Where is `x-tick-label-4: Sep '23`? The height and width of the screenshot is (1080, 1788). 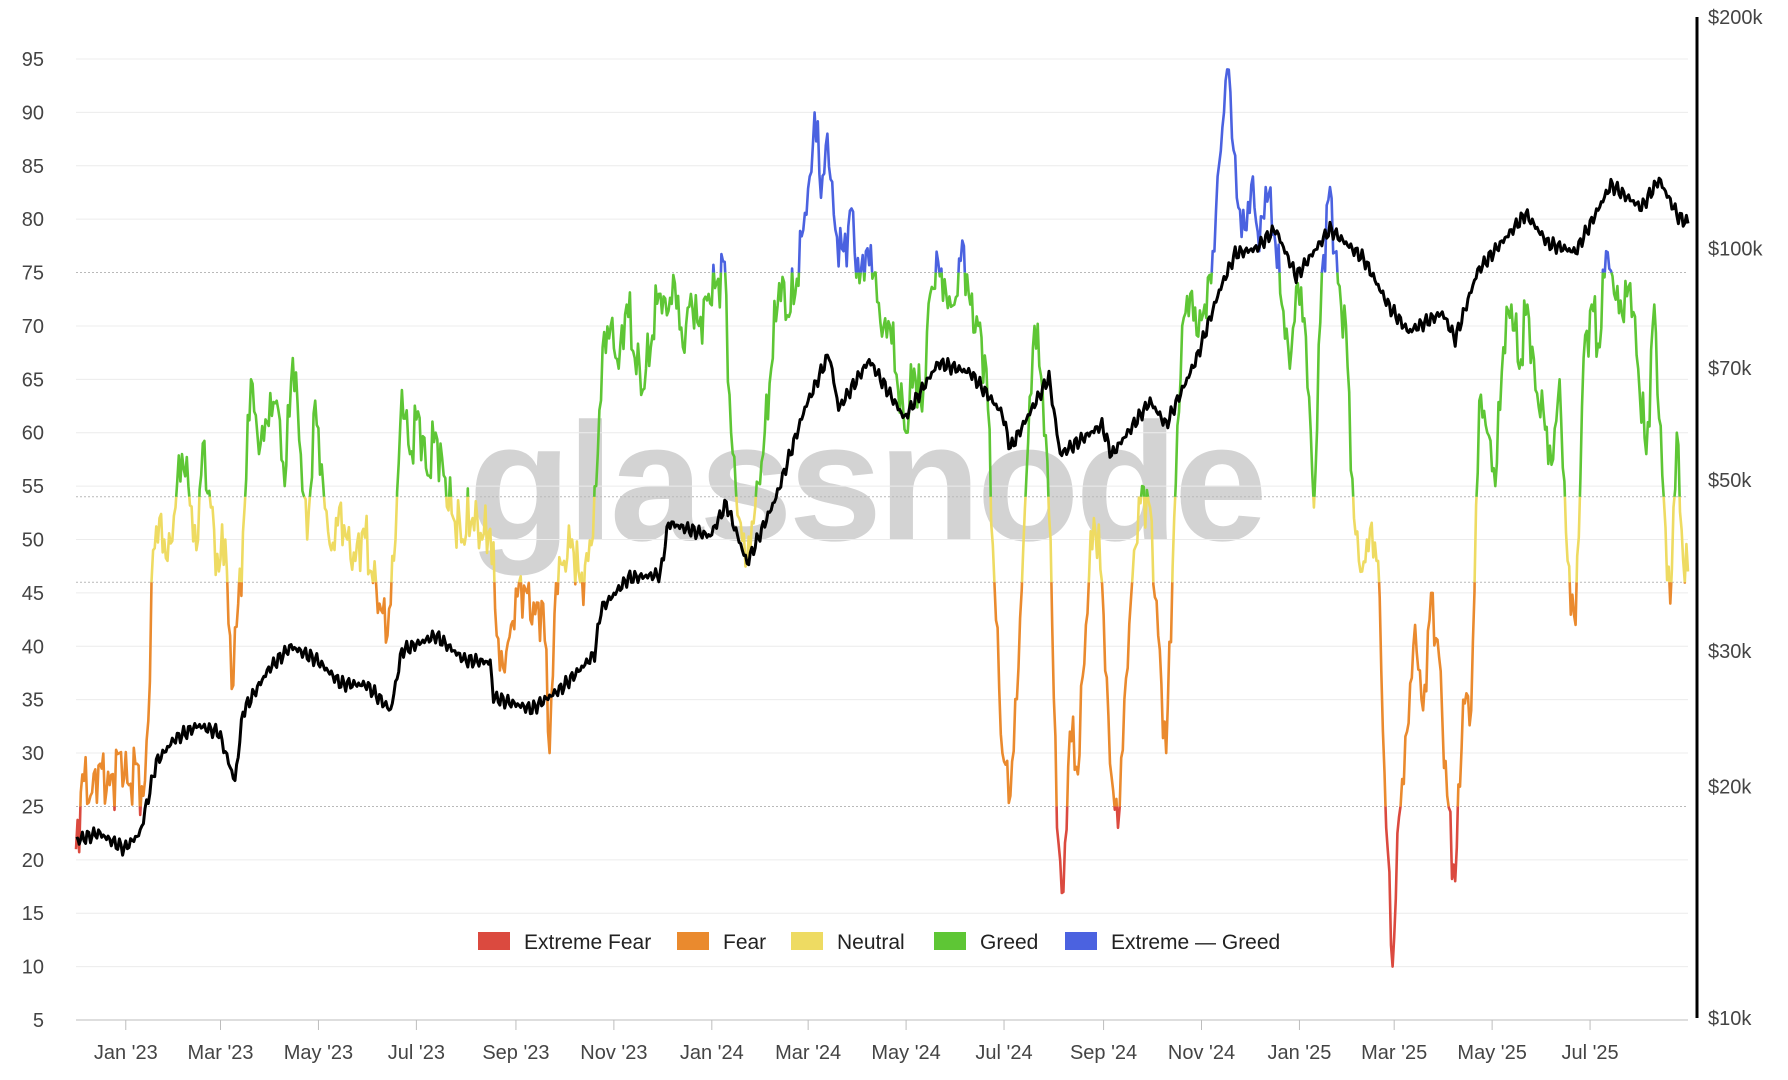 x-tick-label-4: Sep '23 is located at coordinates (515, 1053).